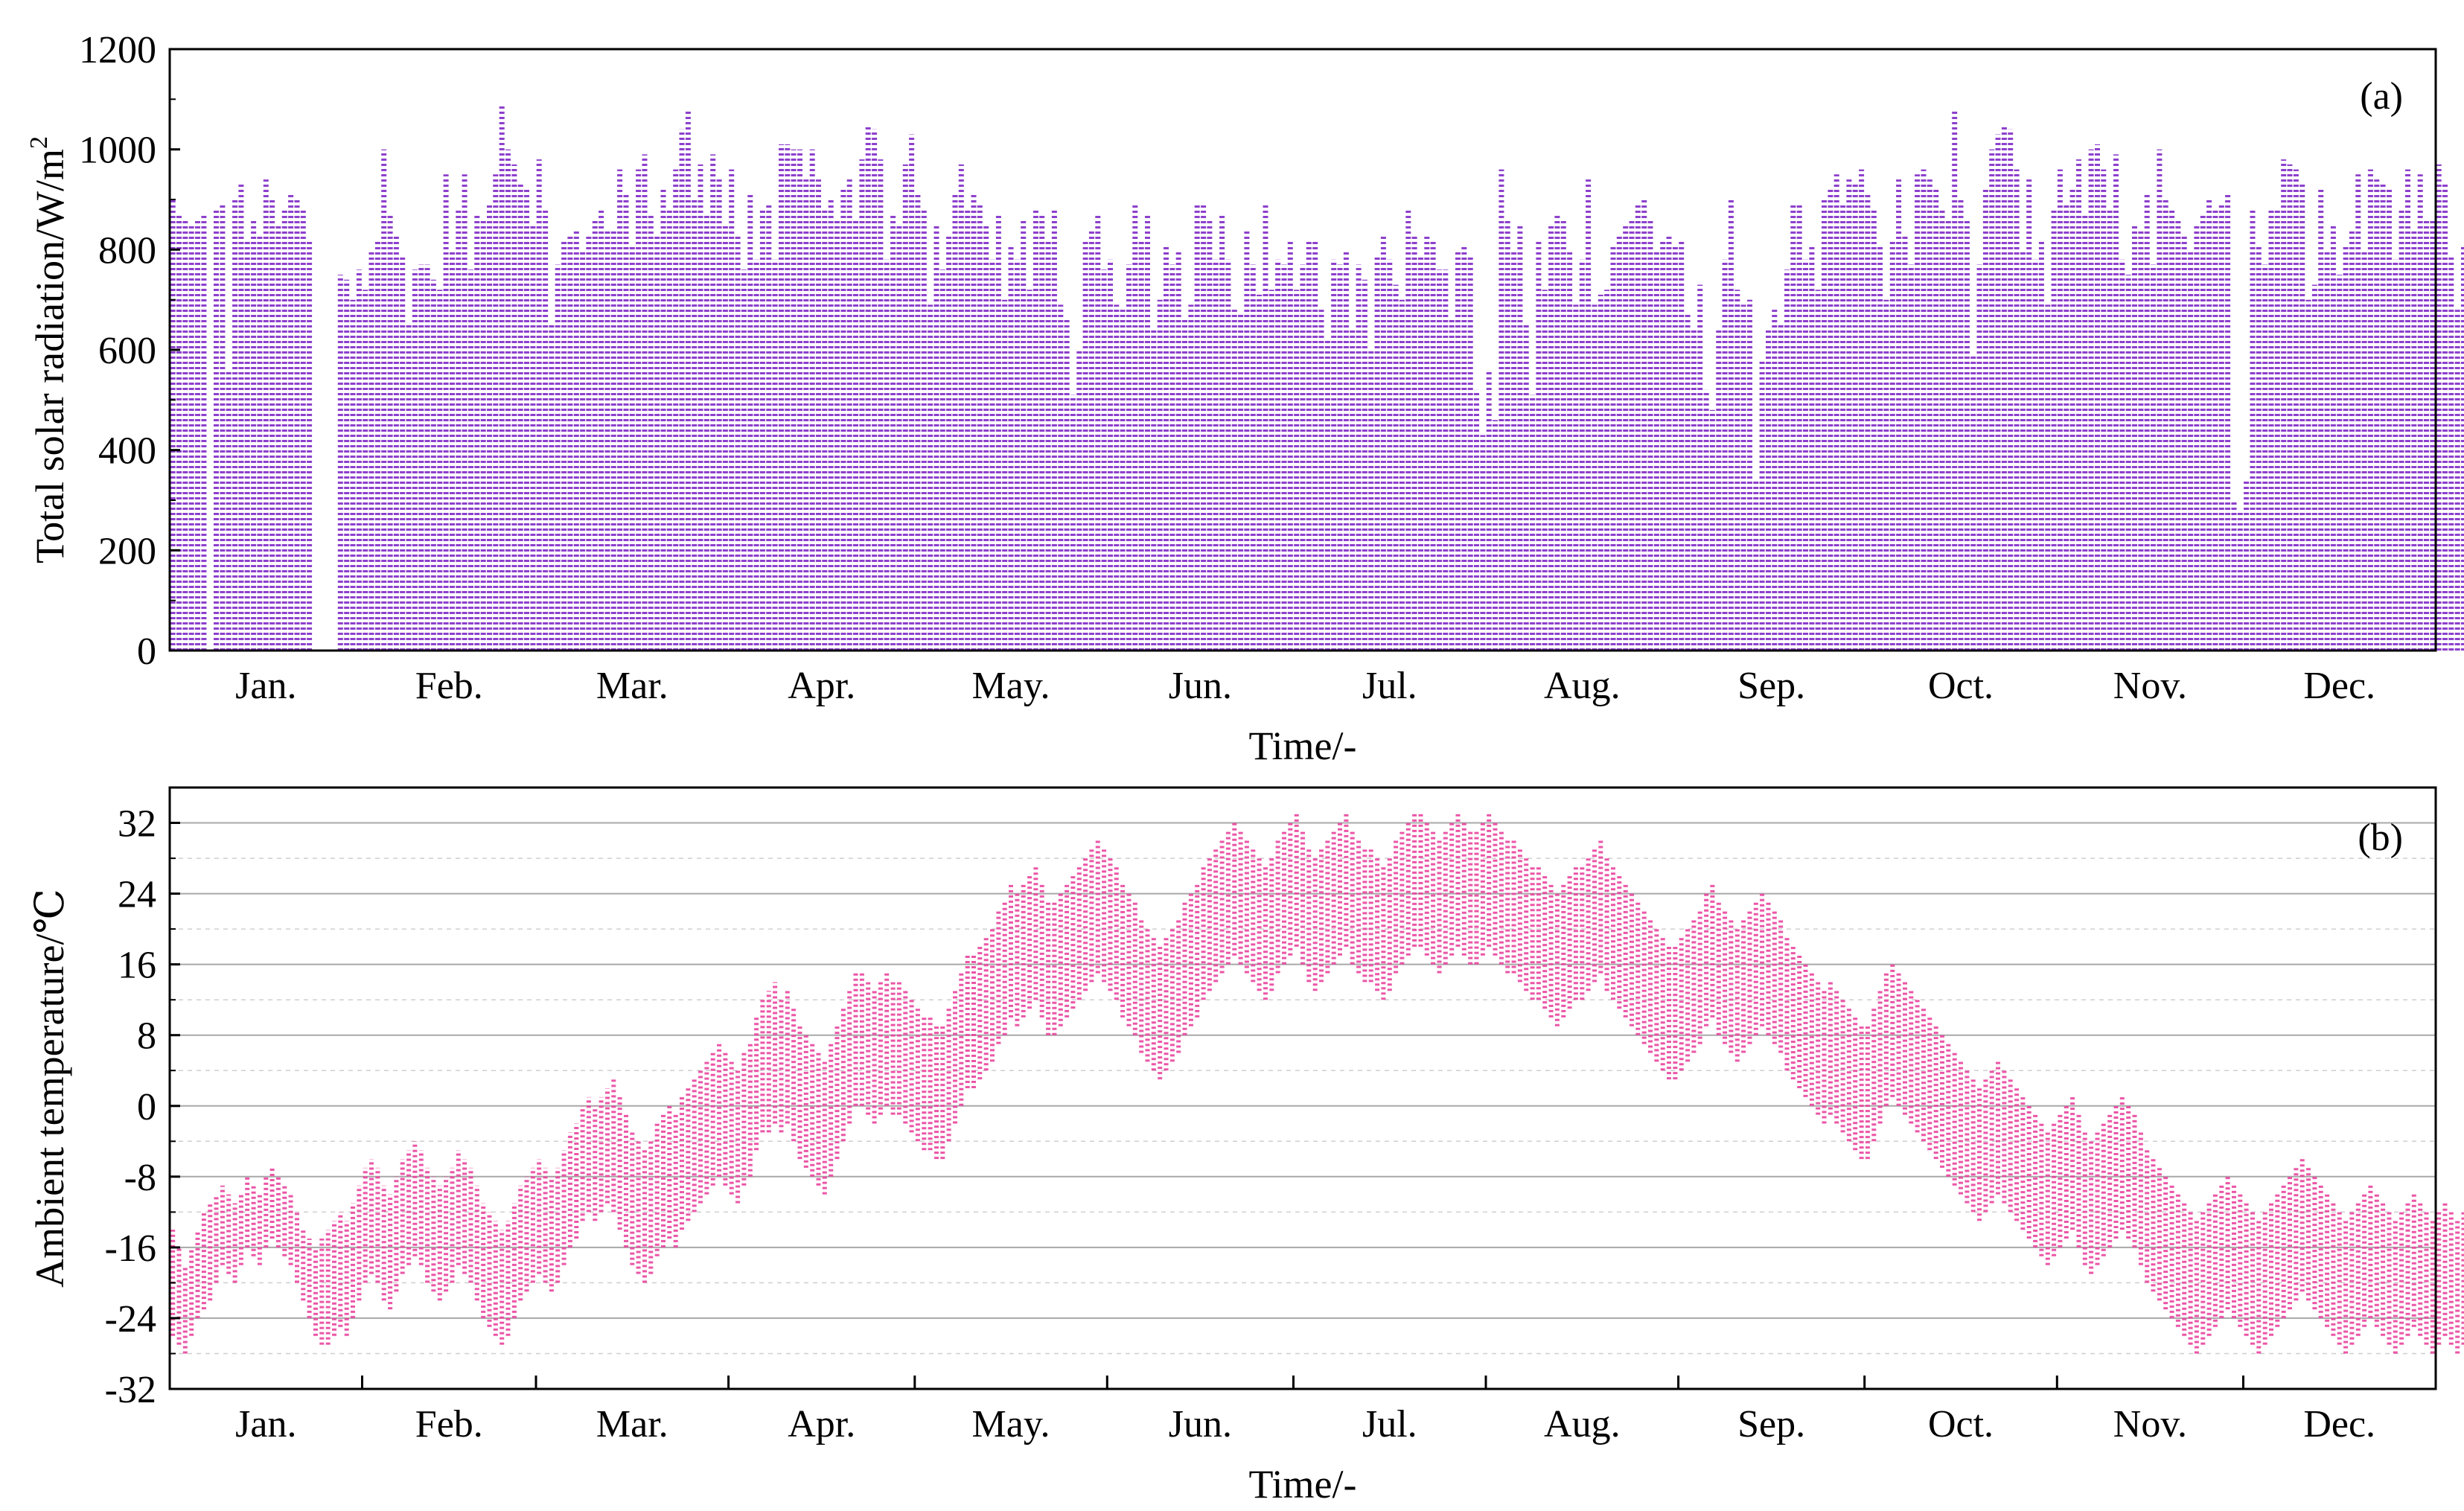 The width and height of the screenshot is (2464, 1511). I want to click on x-axis-b-month-label: Nov., so click(2150, 1424).